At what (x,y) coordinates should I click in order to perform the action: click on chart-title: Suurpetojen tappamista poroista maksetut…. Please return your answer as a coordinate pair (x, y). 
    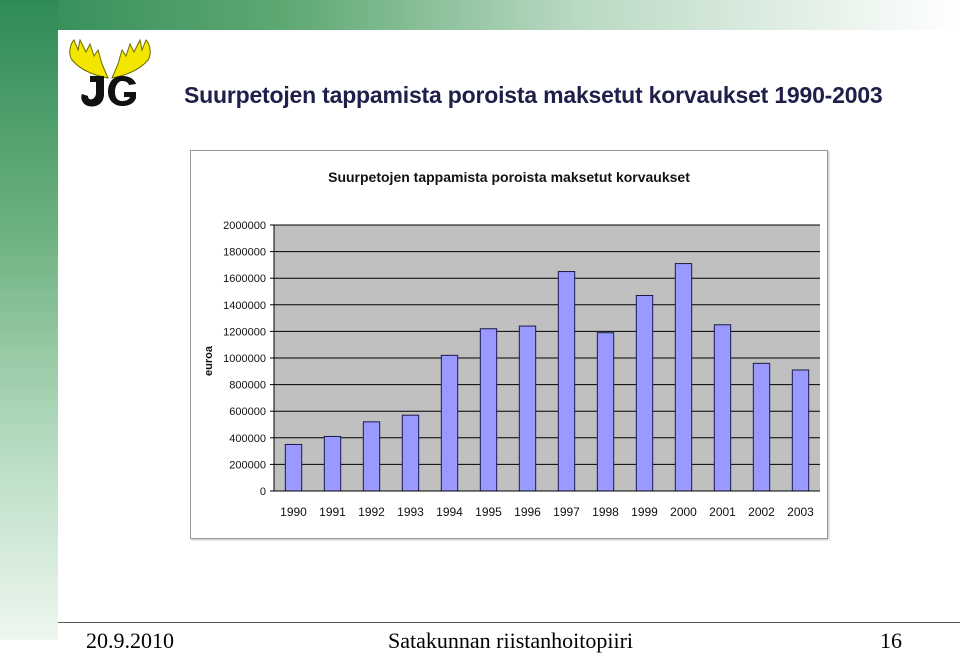
    Looking at the image, I should click on (509, 177).